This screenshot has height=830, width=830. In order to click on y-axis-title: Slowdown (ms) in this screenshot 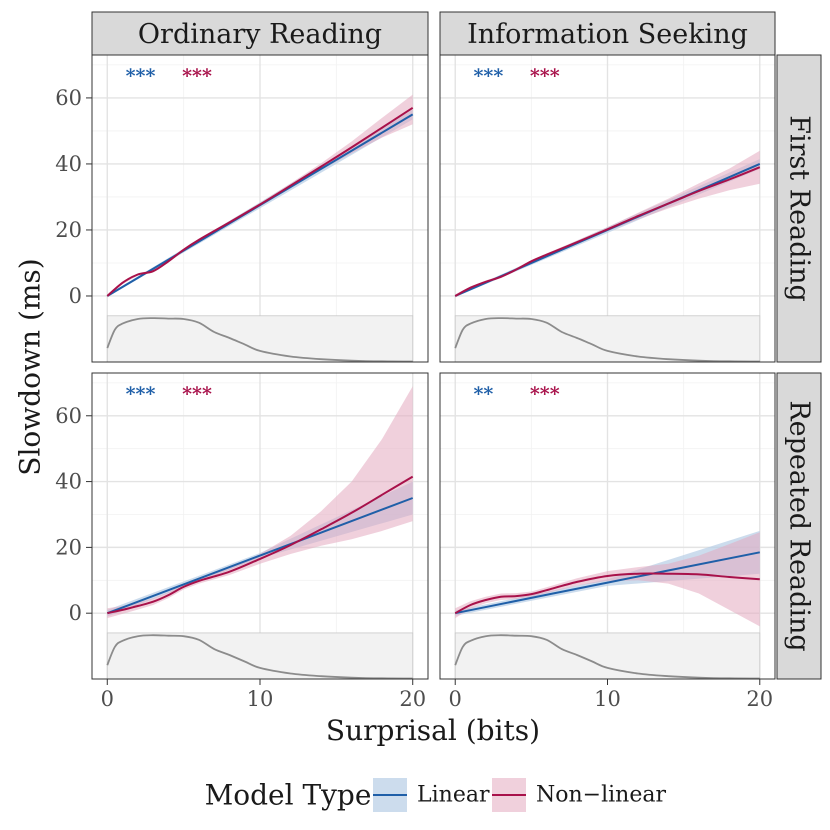, I will do `click(30, 366)`.